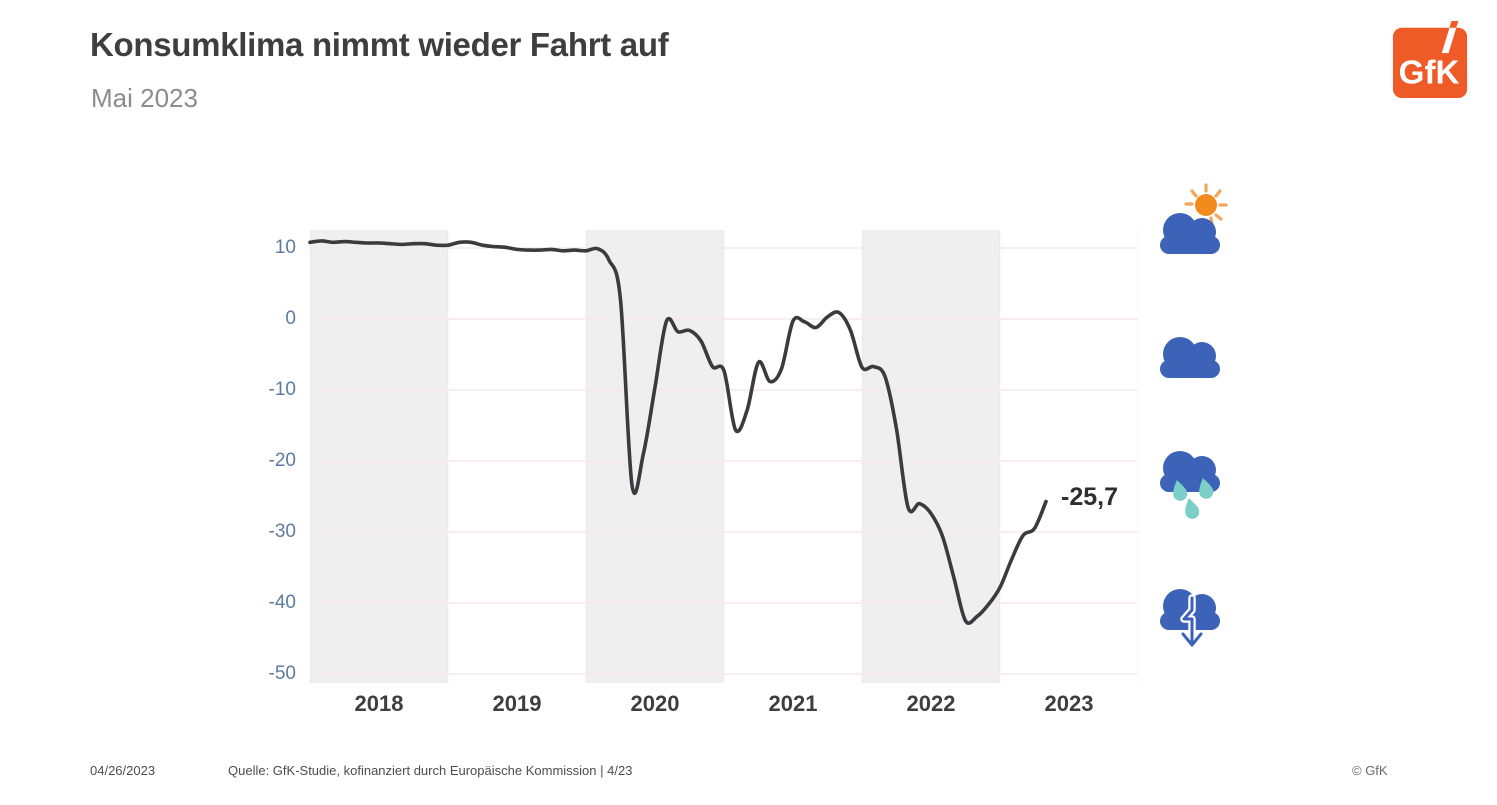 Image resolution: width=1497 pixels, height=805 pixels. What do you see at coordinates (1190, 486) in the screenshot?
I see `rain-cloud-icon` at bounding box center [1190, 486].